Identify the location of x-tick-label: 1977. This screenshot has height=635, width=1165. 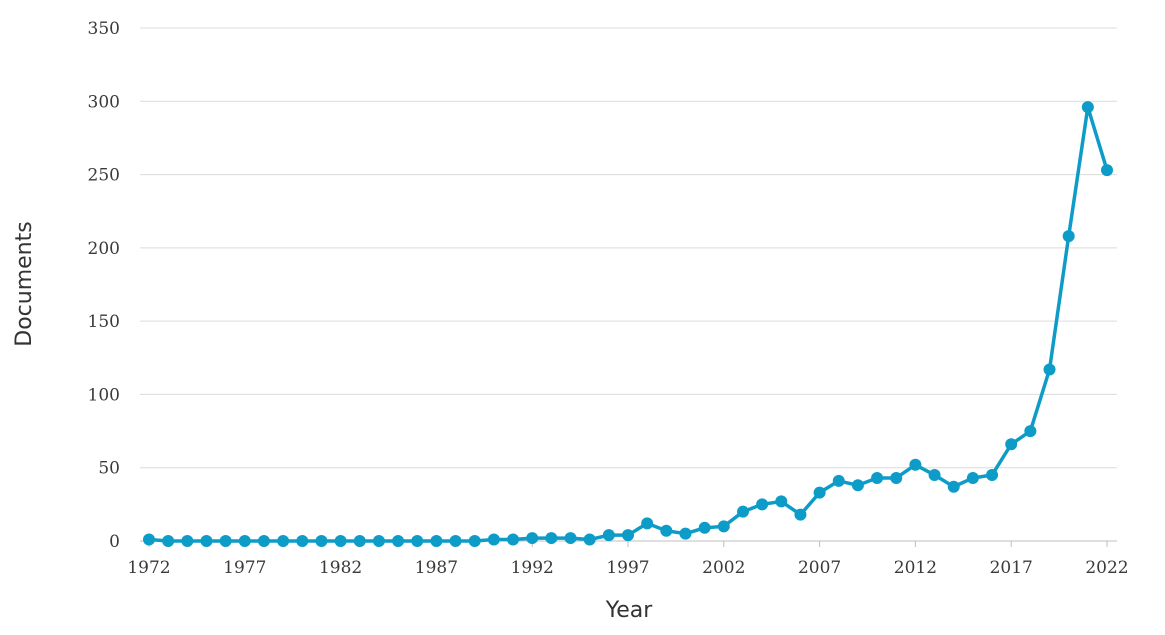
(244, 568).